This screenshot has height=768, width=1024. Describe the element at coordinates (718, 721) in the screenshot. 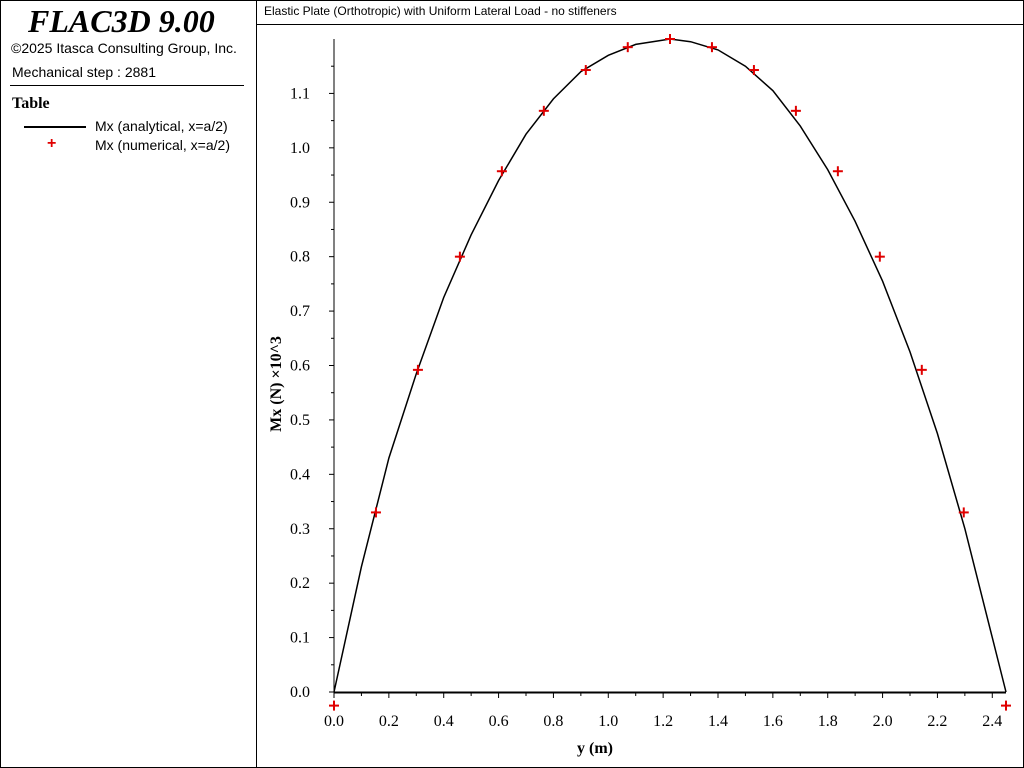

I see `x-tick-label: 1.4` at that location.